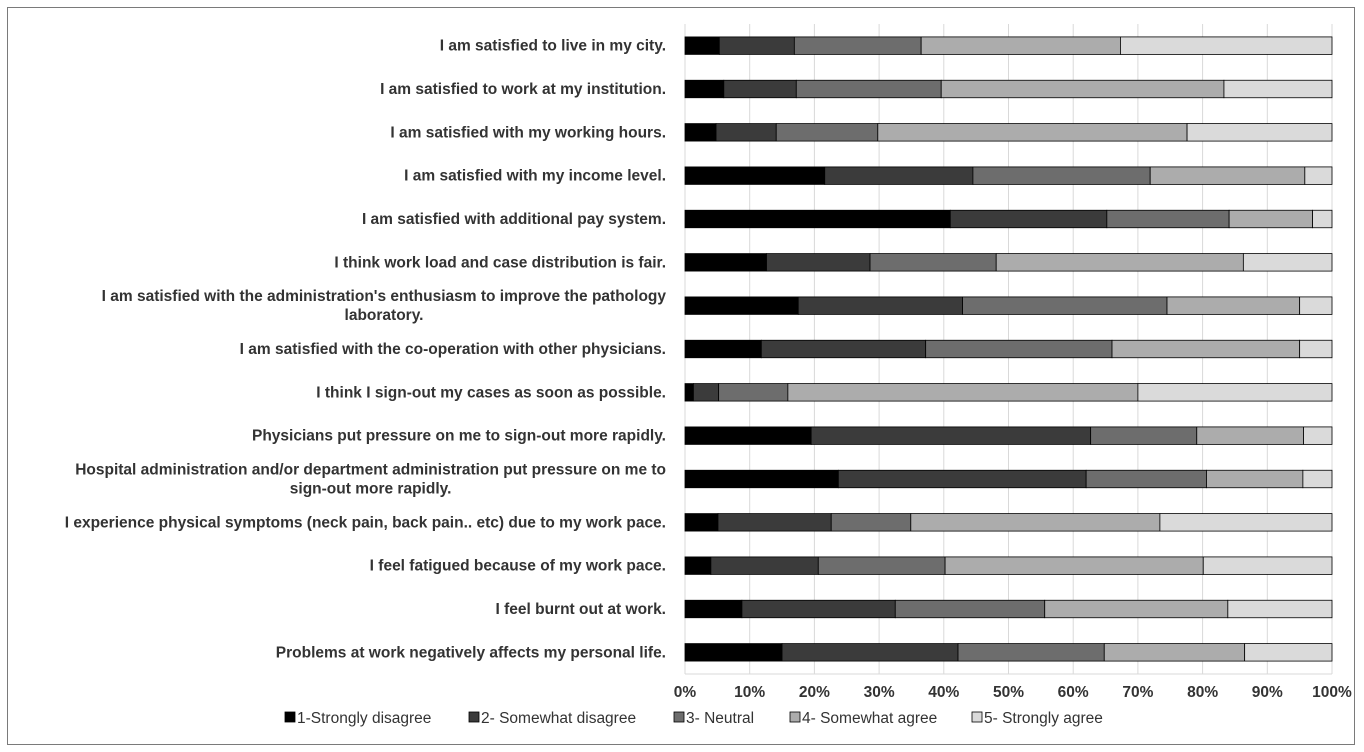 Image resolution: width=1364 pixels, height=752 pixels. I want to click on legend-label: 1-Strongly disagree, so click(364, 718).